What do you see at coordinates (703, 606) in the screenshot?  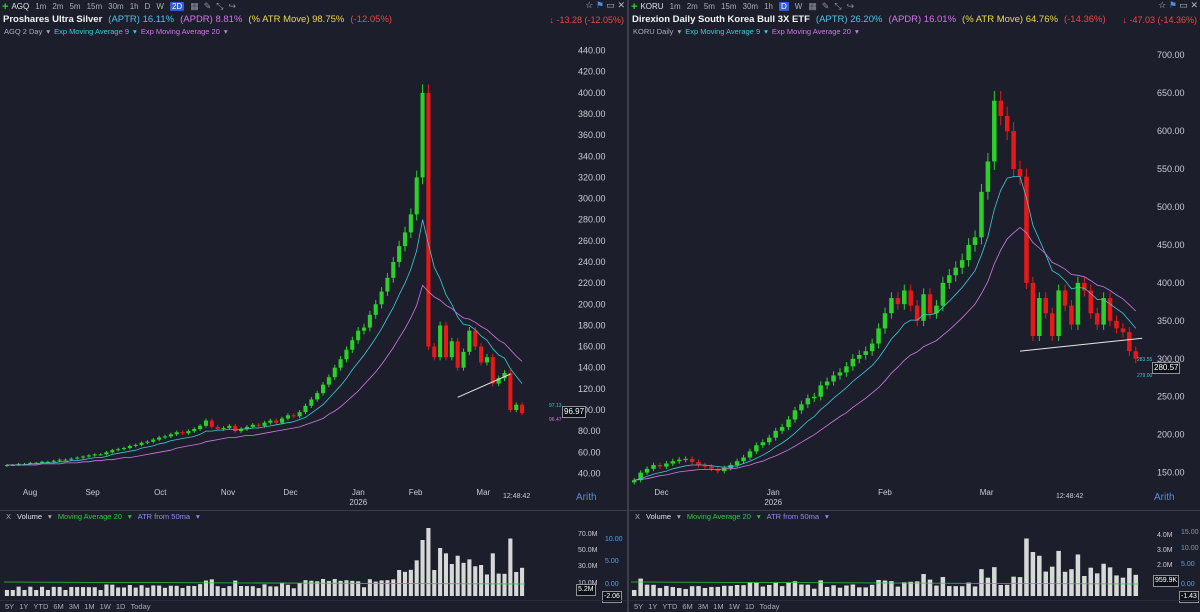 I see `range-3m: 3M` at bounding box center [703, 606].